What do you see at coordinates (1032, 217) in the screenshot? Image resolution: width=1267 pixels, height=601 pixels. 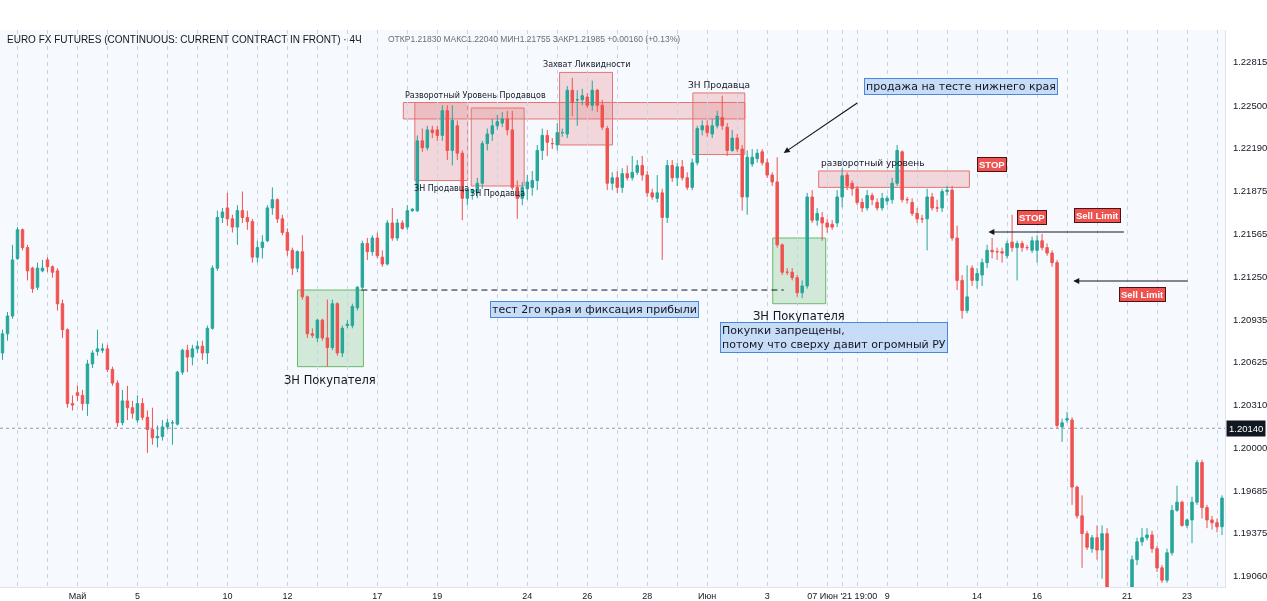 I see `annotation: STOP` at bounding box center [1032, 217].